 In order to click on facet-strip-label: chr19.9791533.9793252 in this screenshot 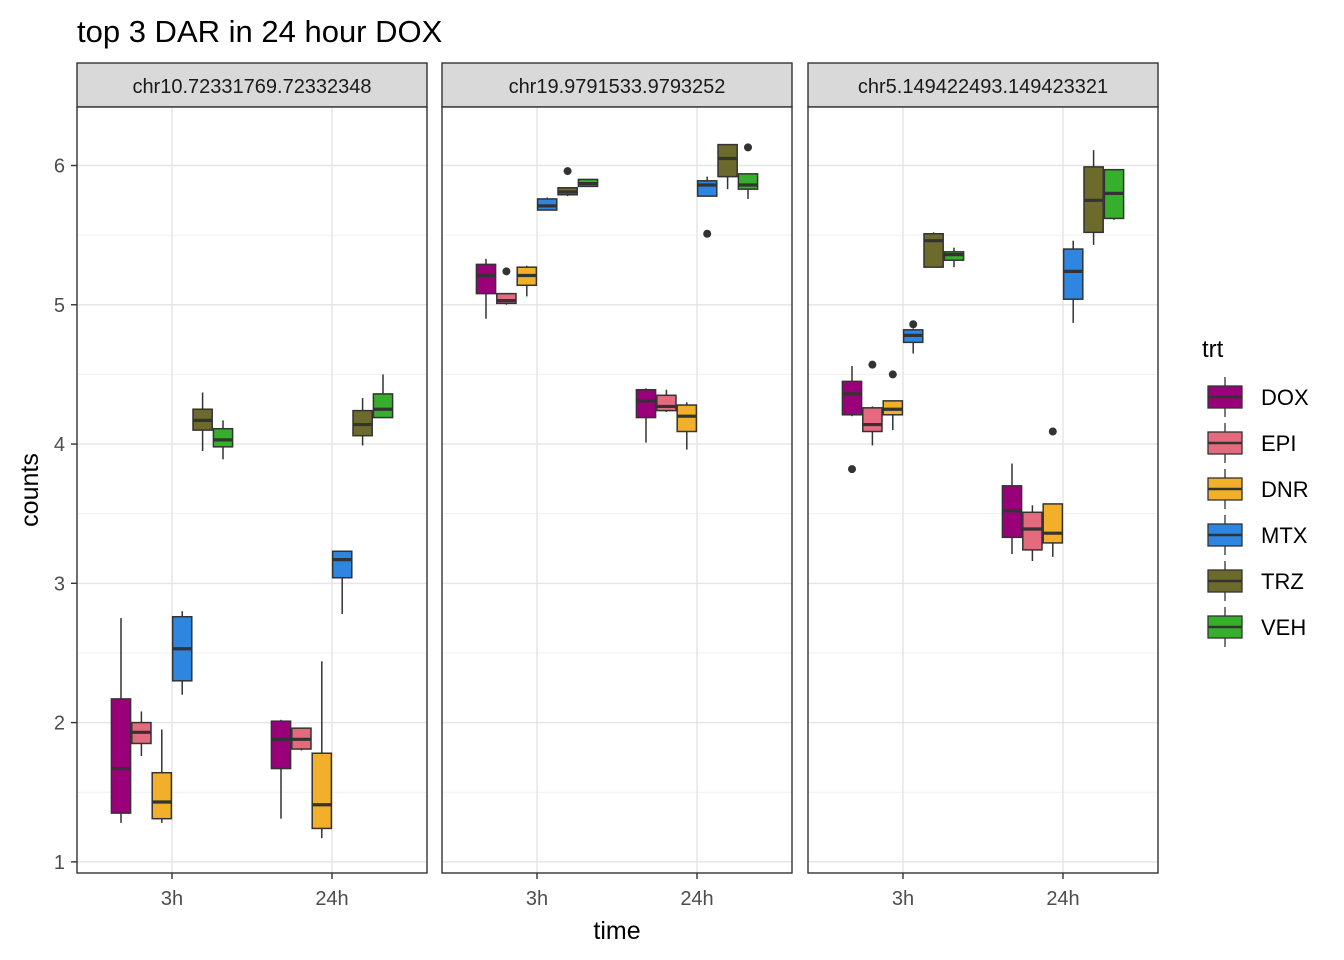, I will do `click(617, 87)`.